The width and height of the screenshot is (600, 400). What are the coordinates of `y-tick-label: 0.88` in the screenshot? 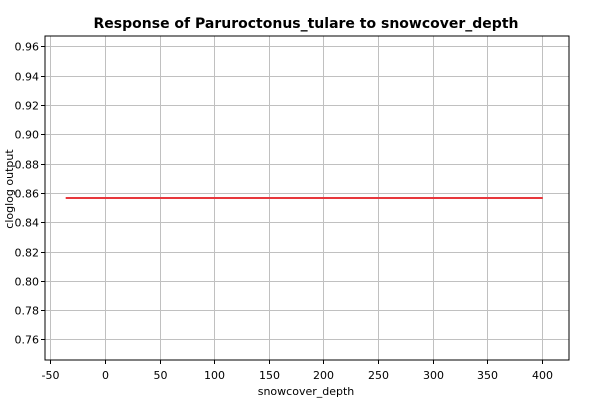 It's located at (27, 165).